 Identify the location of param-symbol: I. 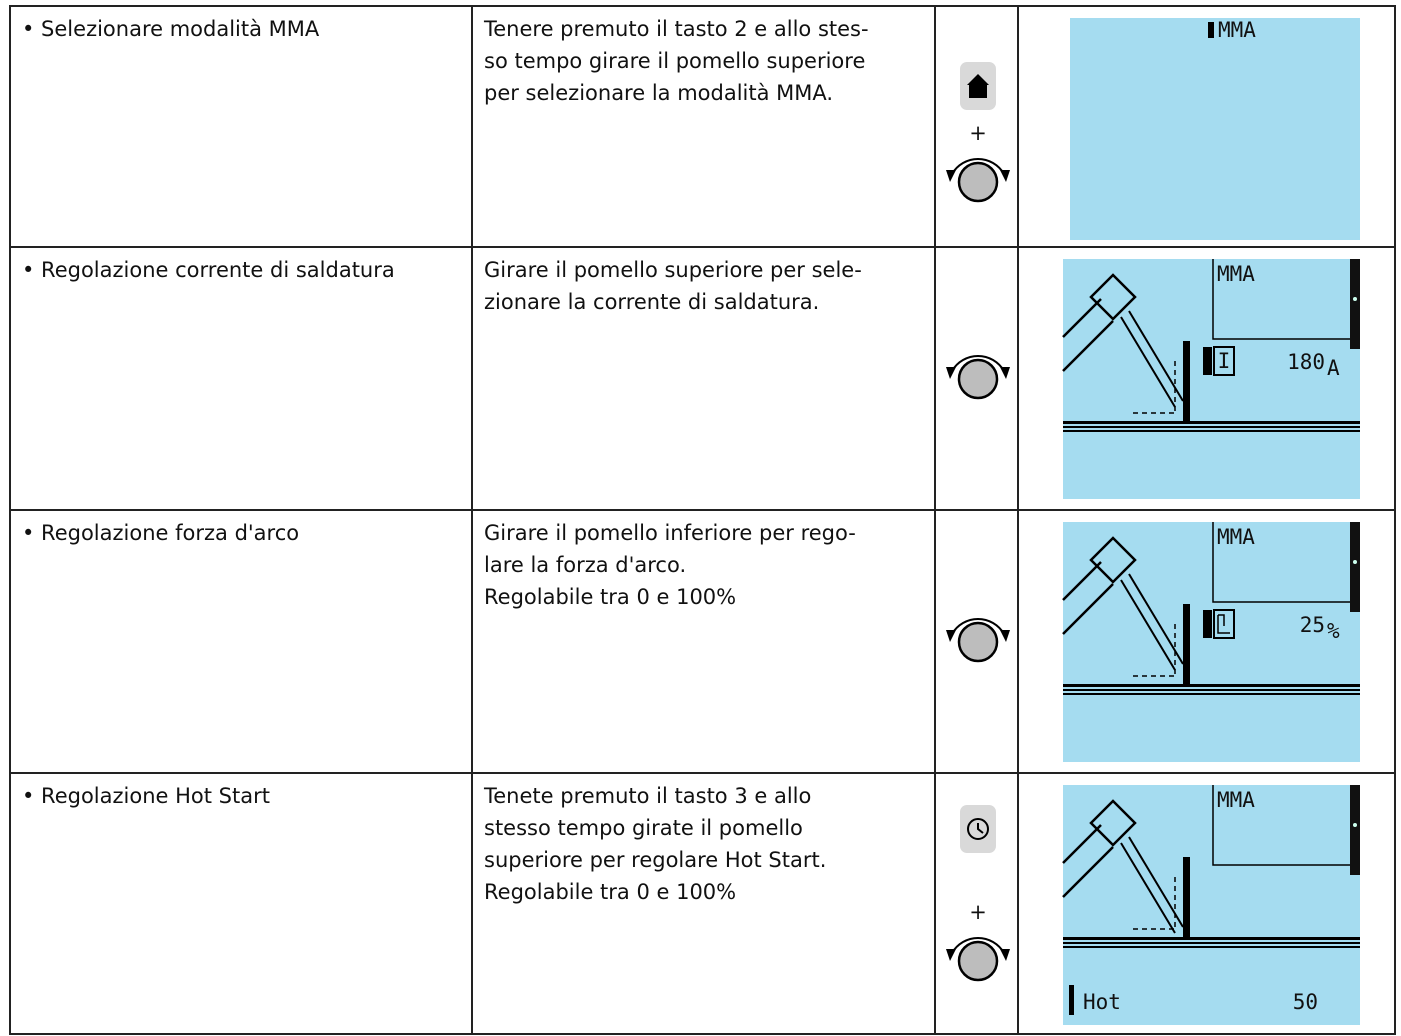
(1224, 361).